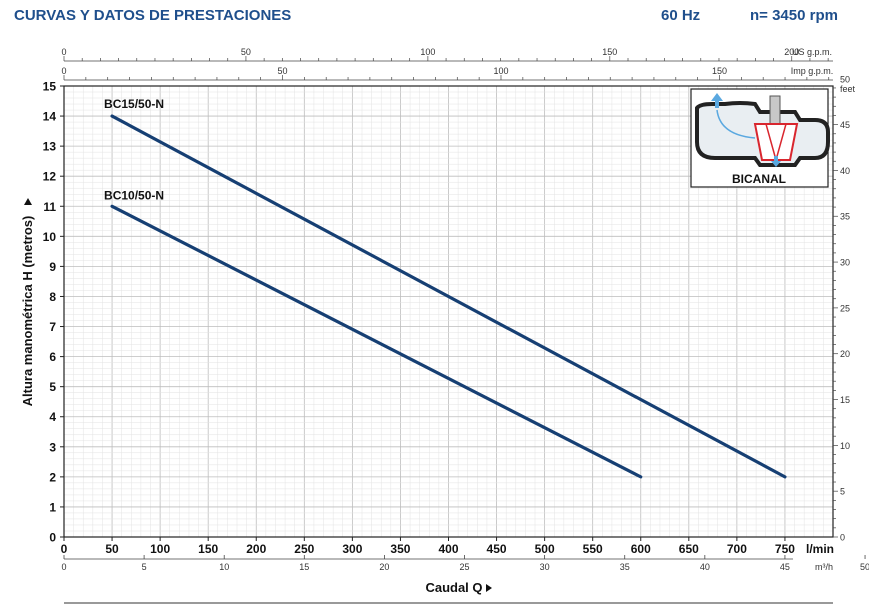 This screenshot has width=869, height=613. I want to click on x-unit-label: l/min, so click(820, 549).